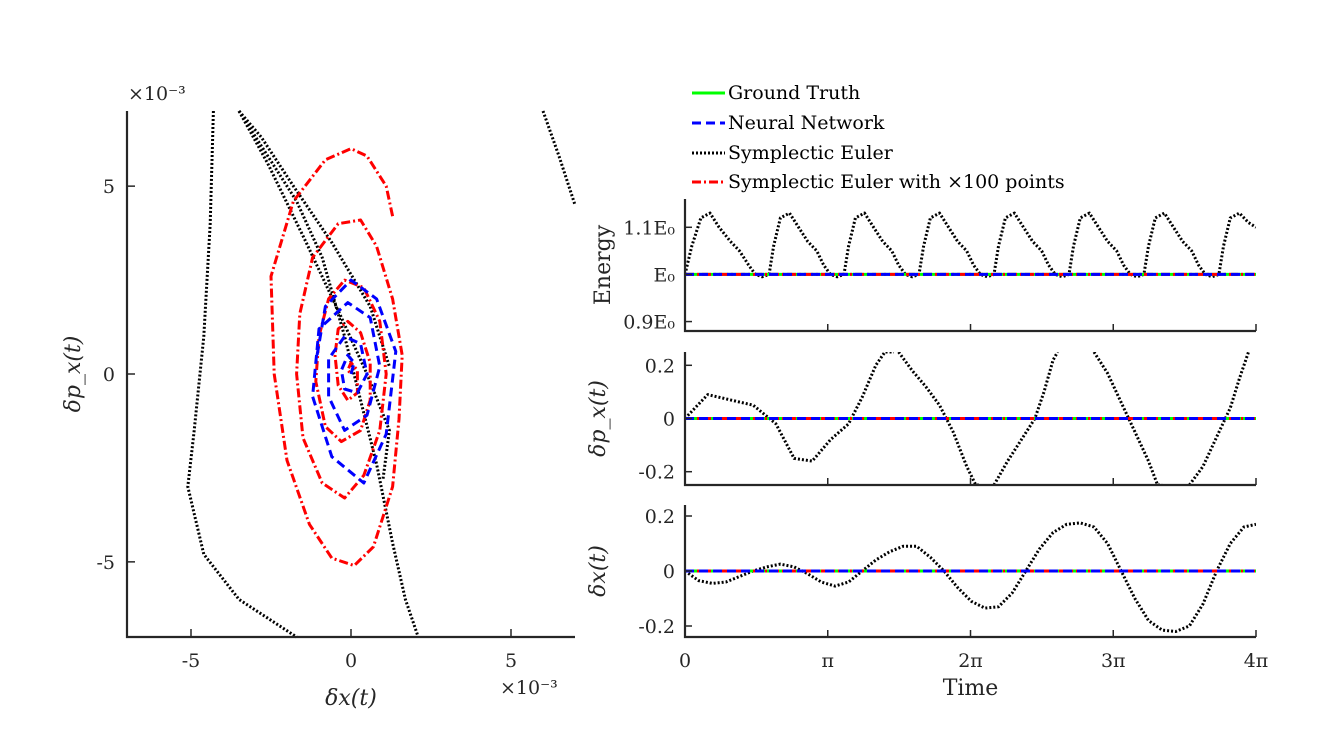 Image resolution: width=1336 pixels, height=749 pixels. What do you see at coordinates (649, 323) in the screenshot?
I see `energy-y-tick-label: 0.9E₀` at bounding box center [649, 323].